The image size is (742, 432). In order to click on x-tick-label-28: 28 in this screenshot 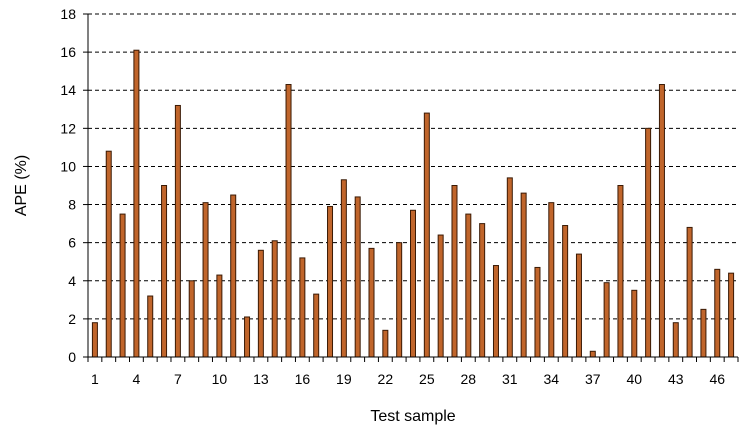, I will do `click(469, 379)`.